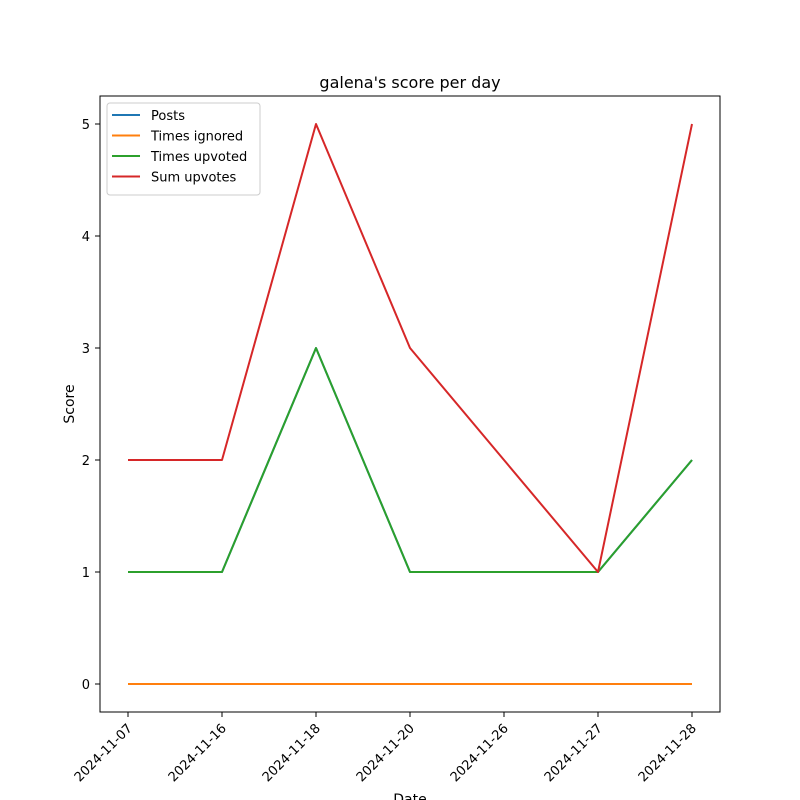 This screenshot has height=800, width=800. Describe the element at coordinates (86, 685) in the screenshot. I see `y-tick-label: 0` at that location.